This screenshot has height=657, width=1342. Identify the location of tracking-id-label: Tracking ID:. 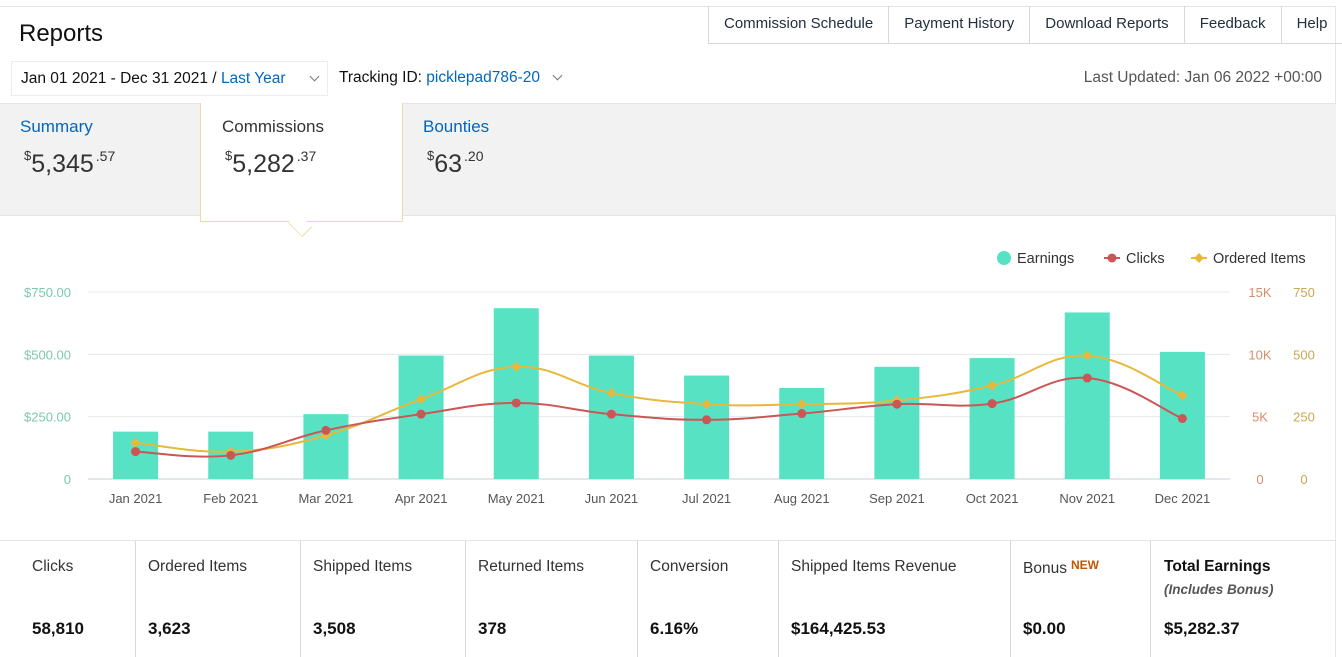
(380, 77).